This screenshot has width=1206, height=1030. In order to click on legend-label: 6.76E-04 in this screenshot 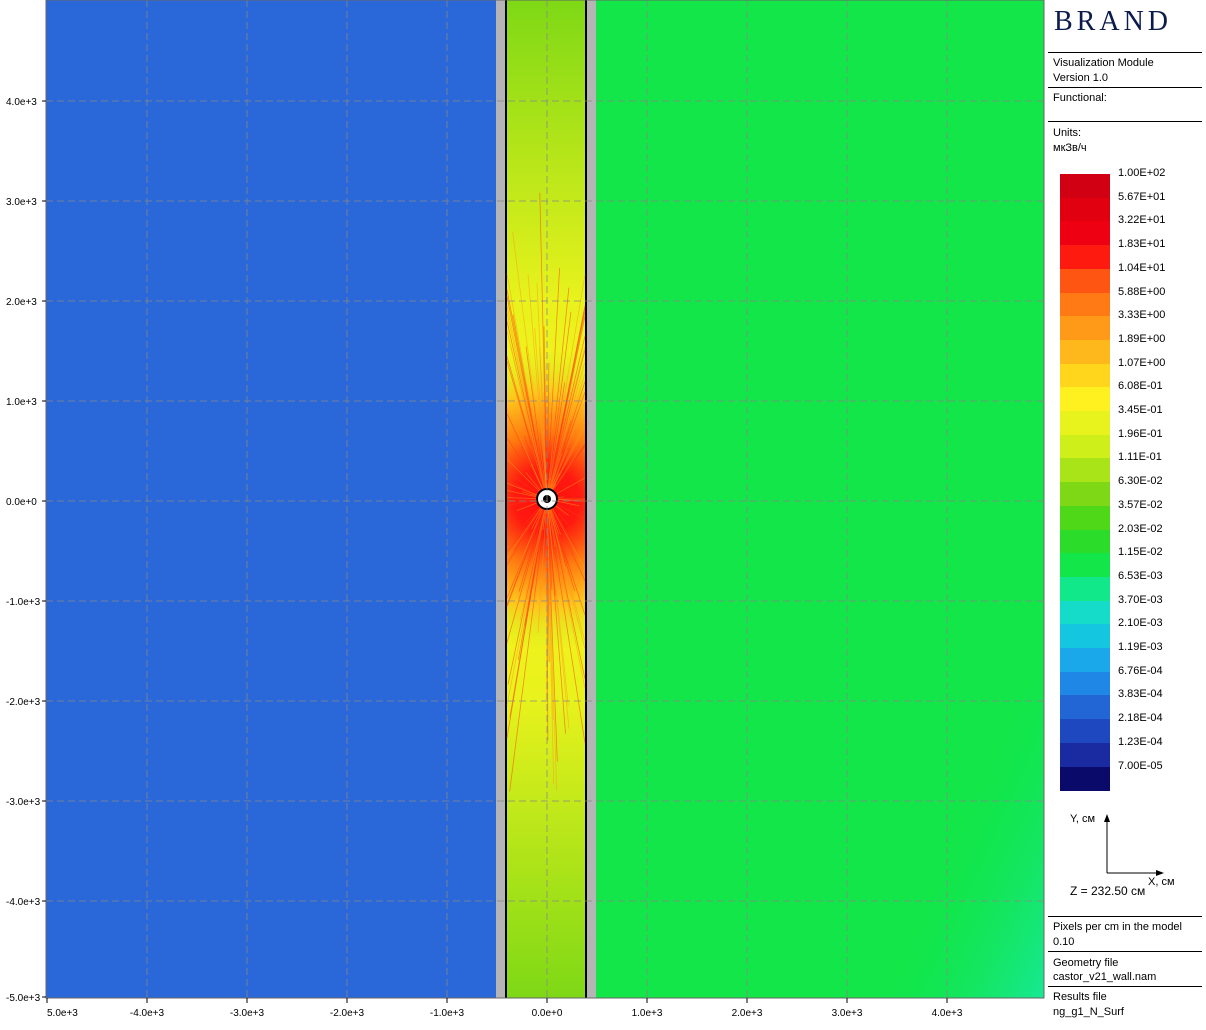, I will do `click(1140, 670)`.